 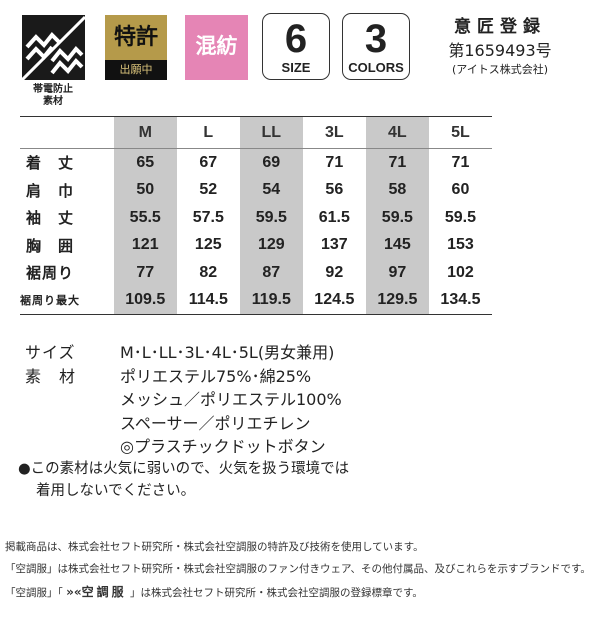 I want to click on material-line: メッシュ／ポリエステル100%, so click(x=231, y=399).